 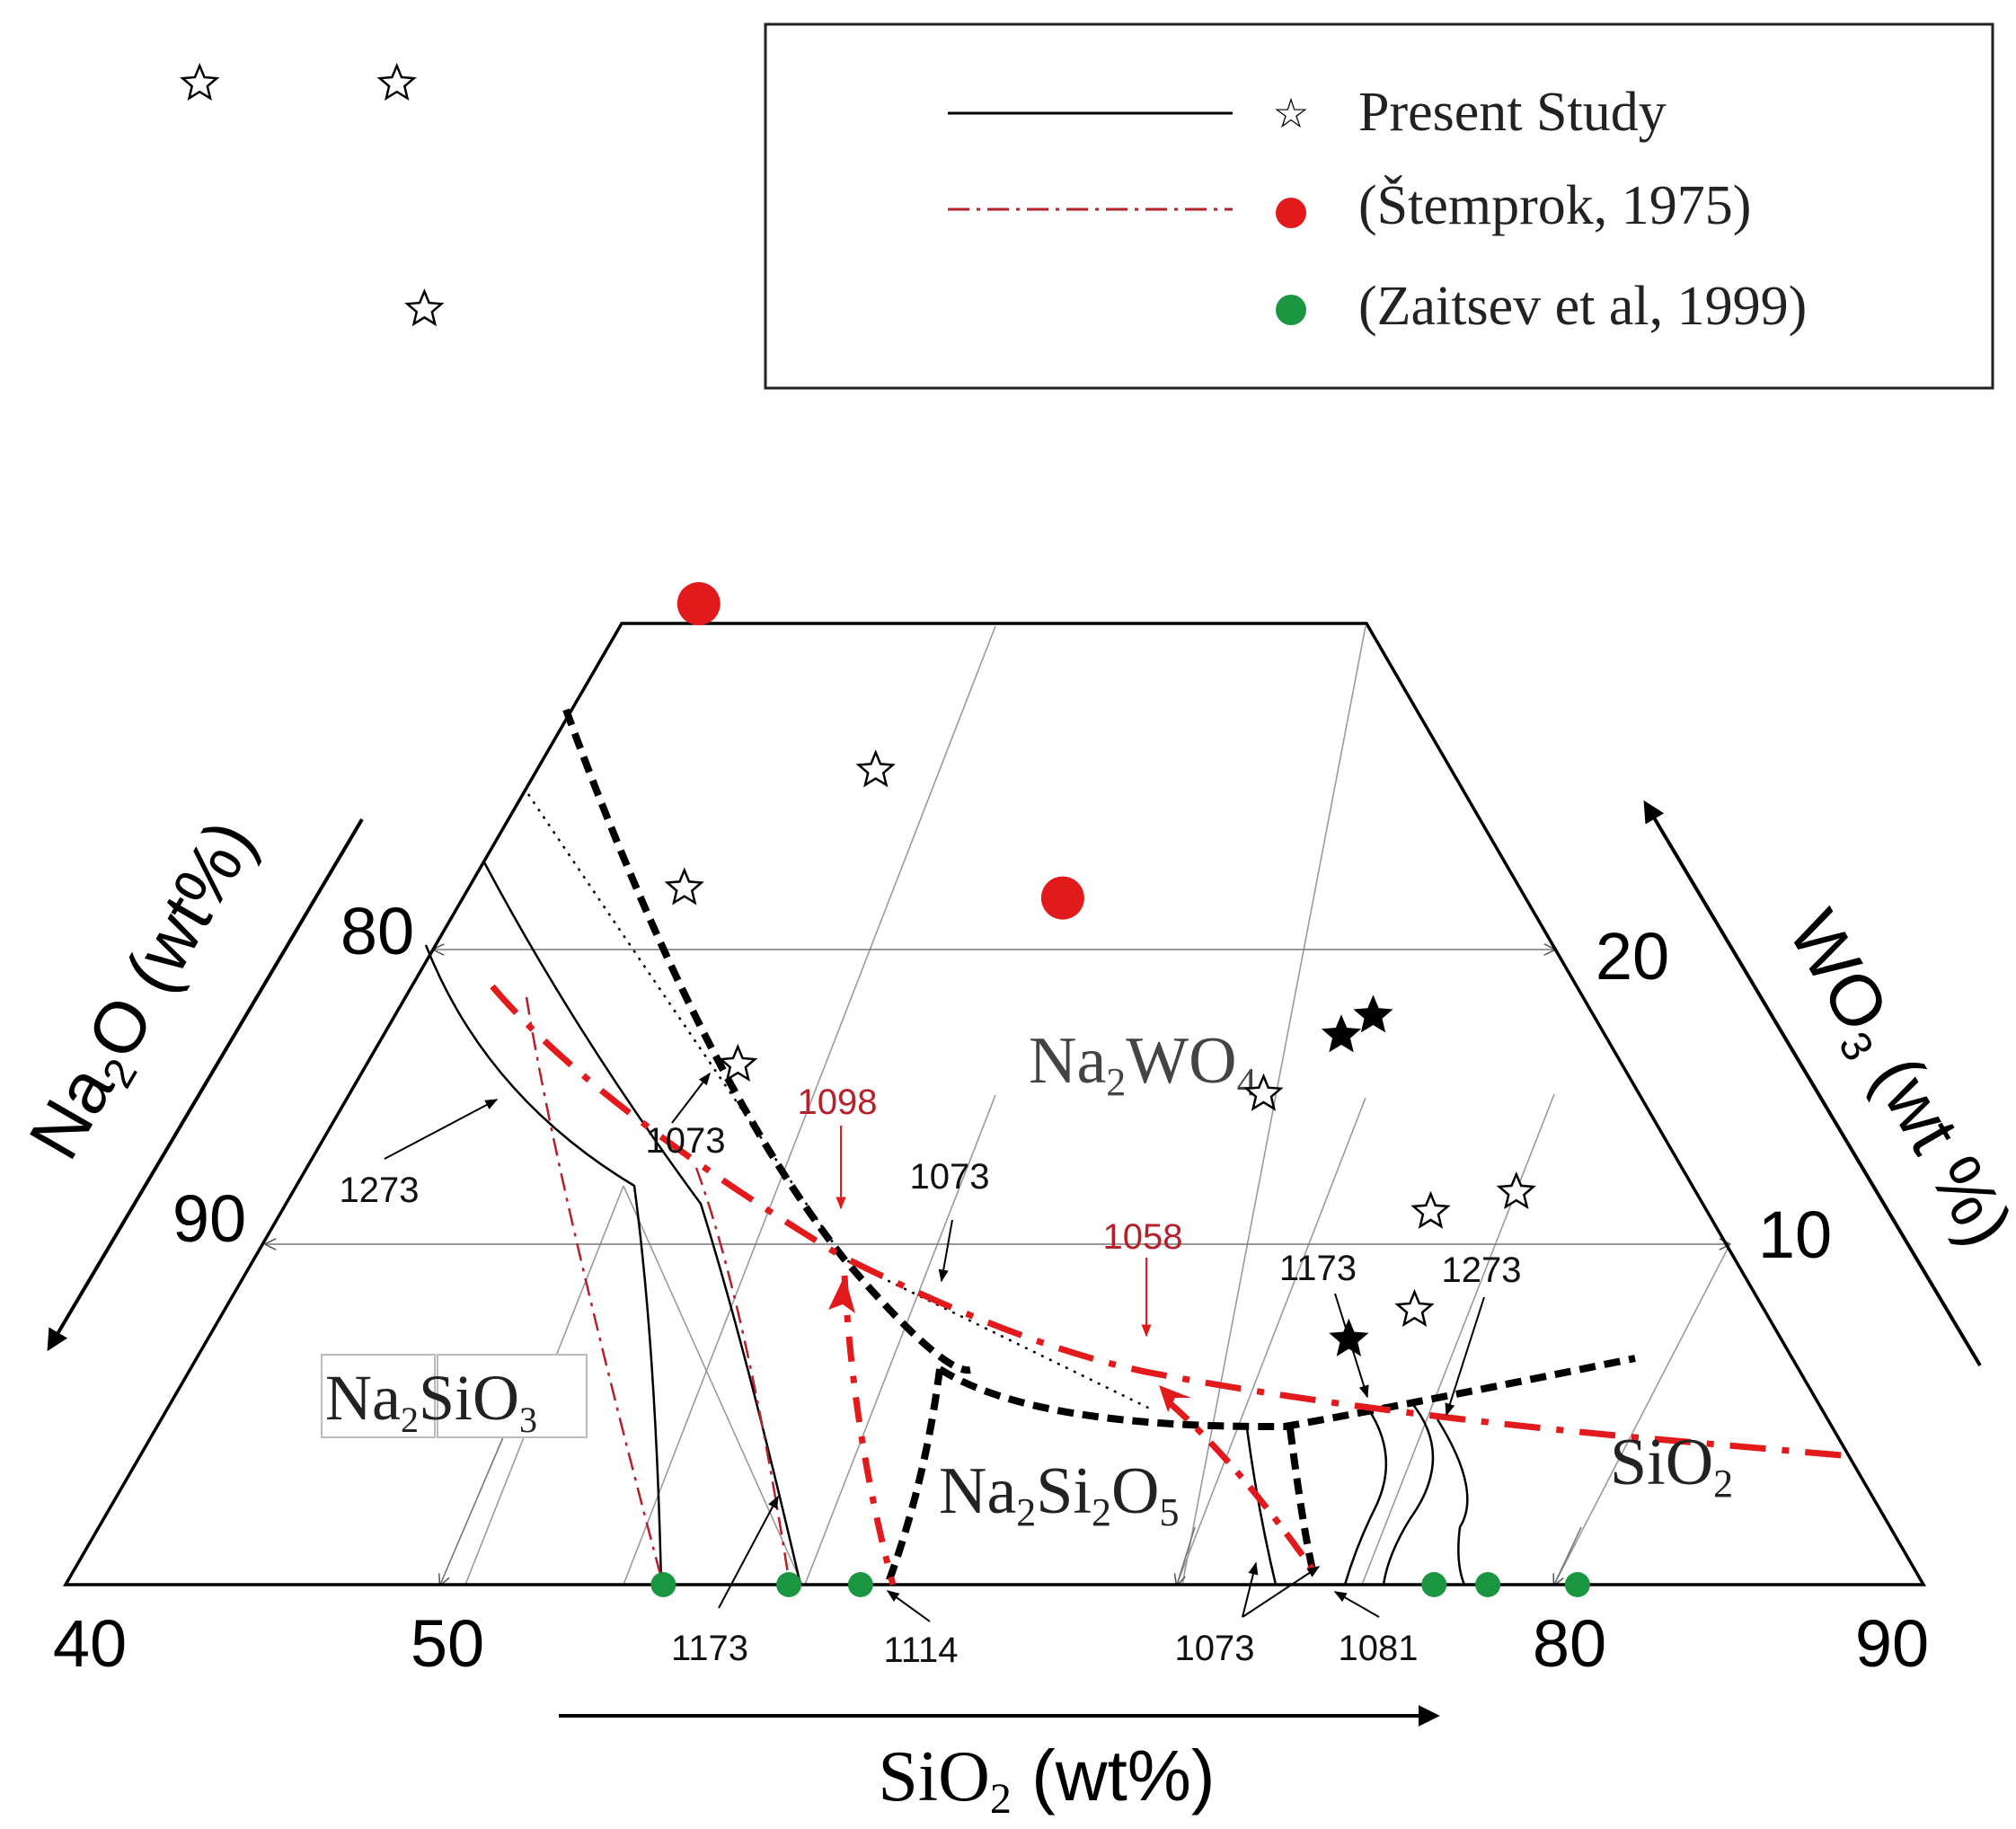 What do you see at coordinates (1114, 1776) in the screenshot?
I see `sio2-axis-label-unit: (wt%)` at bounding box center [1114, 1776].